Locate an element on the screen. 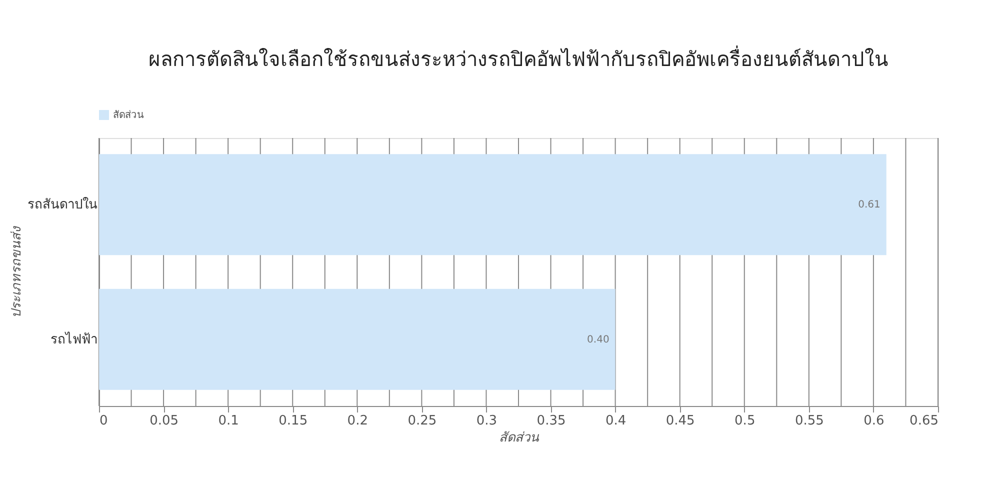 Image resolution: width=982 pixels, height=481 pixels. x-tick-label: 0.05 is located at coordinates (164, 421).